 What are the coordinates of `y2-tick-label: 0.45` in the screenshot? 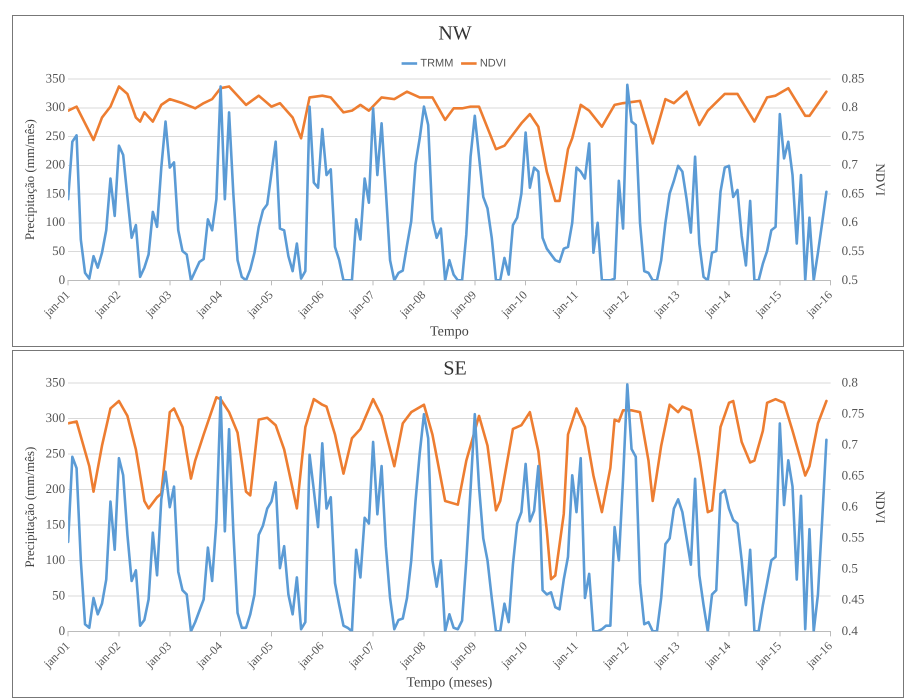 It's located at (853, 599).